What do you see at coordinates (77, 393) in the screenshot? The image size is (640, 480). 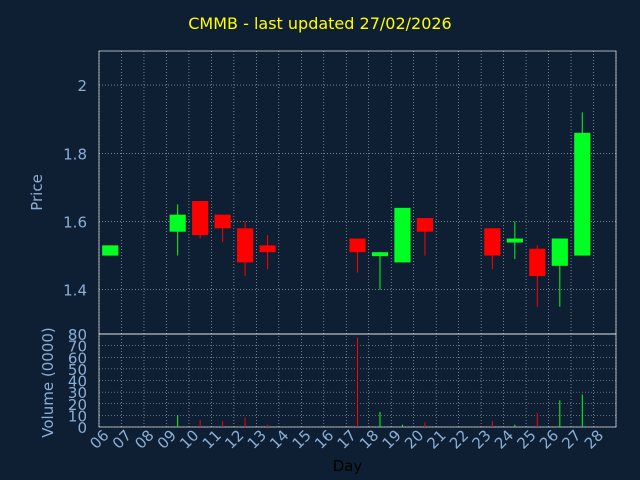 I see `volume-tick-label: 30` at bounding box center [77, 393].